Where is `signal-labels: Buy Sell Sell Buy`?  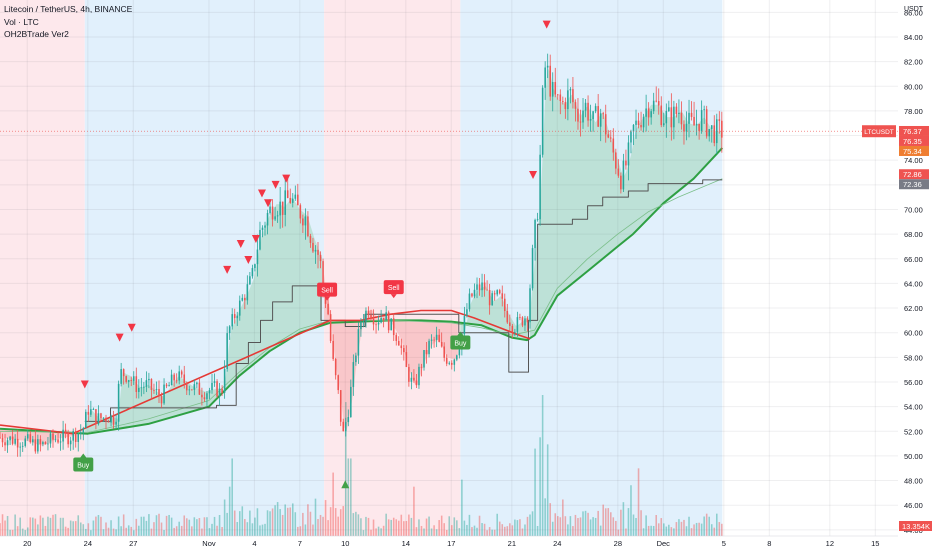 signal-labels: Buy Sell Sell Buy is located at coordinates (272, 376).